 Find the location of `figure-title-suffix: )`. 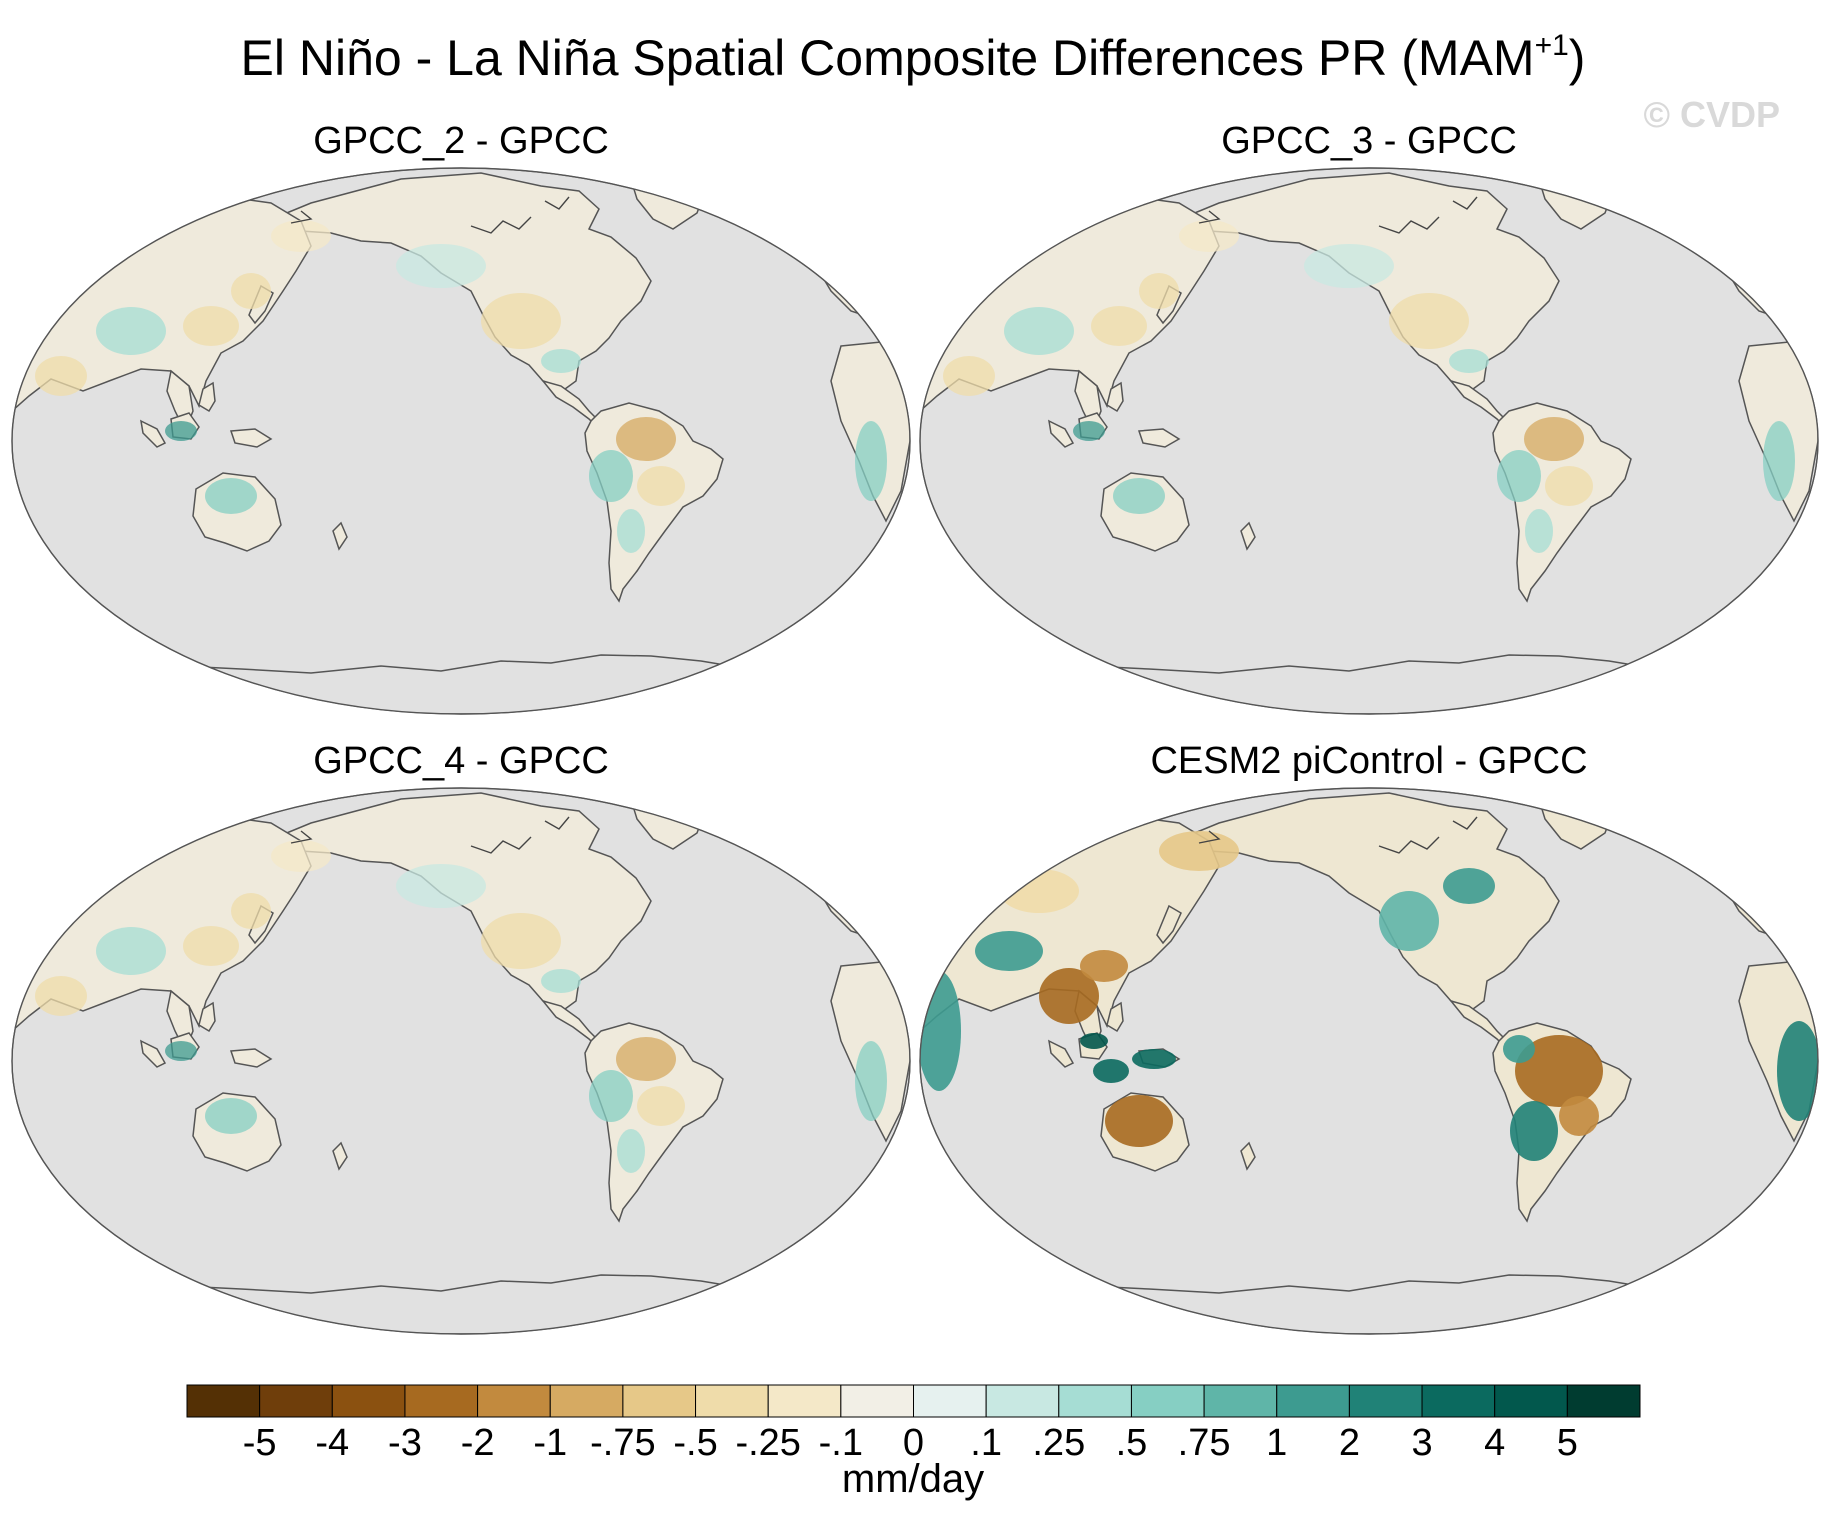

figure-title-suffix: ) is located at coordinates (1577, 58).